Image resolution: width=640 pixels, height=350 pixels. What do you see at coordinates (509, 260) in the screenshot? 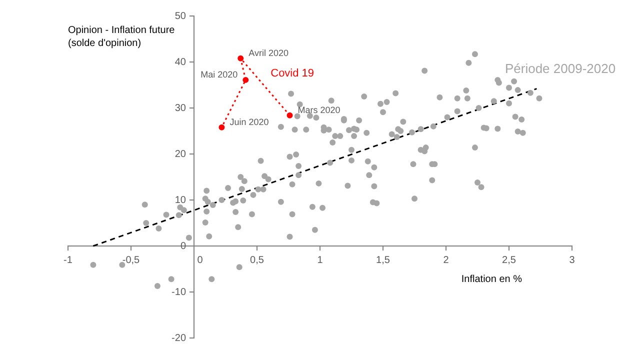
I see `x-tick-label: 2,5` at bounding box center [509, 260].